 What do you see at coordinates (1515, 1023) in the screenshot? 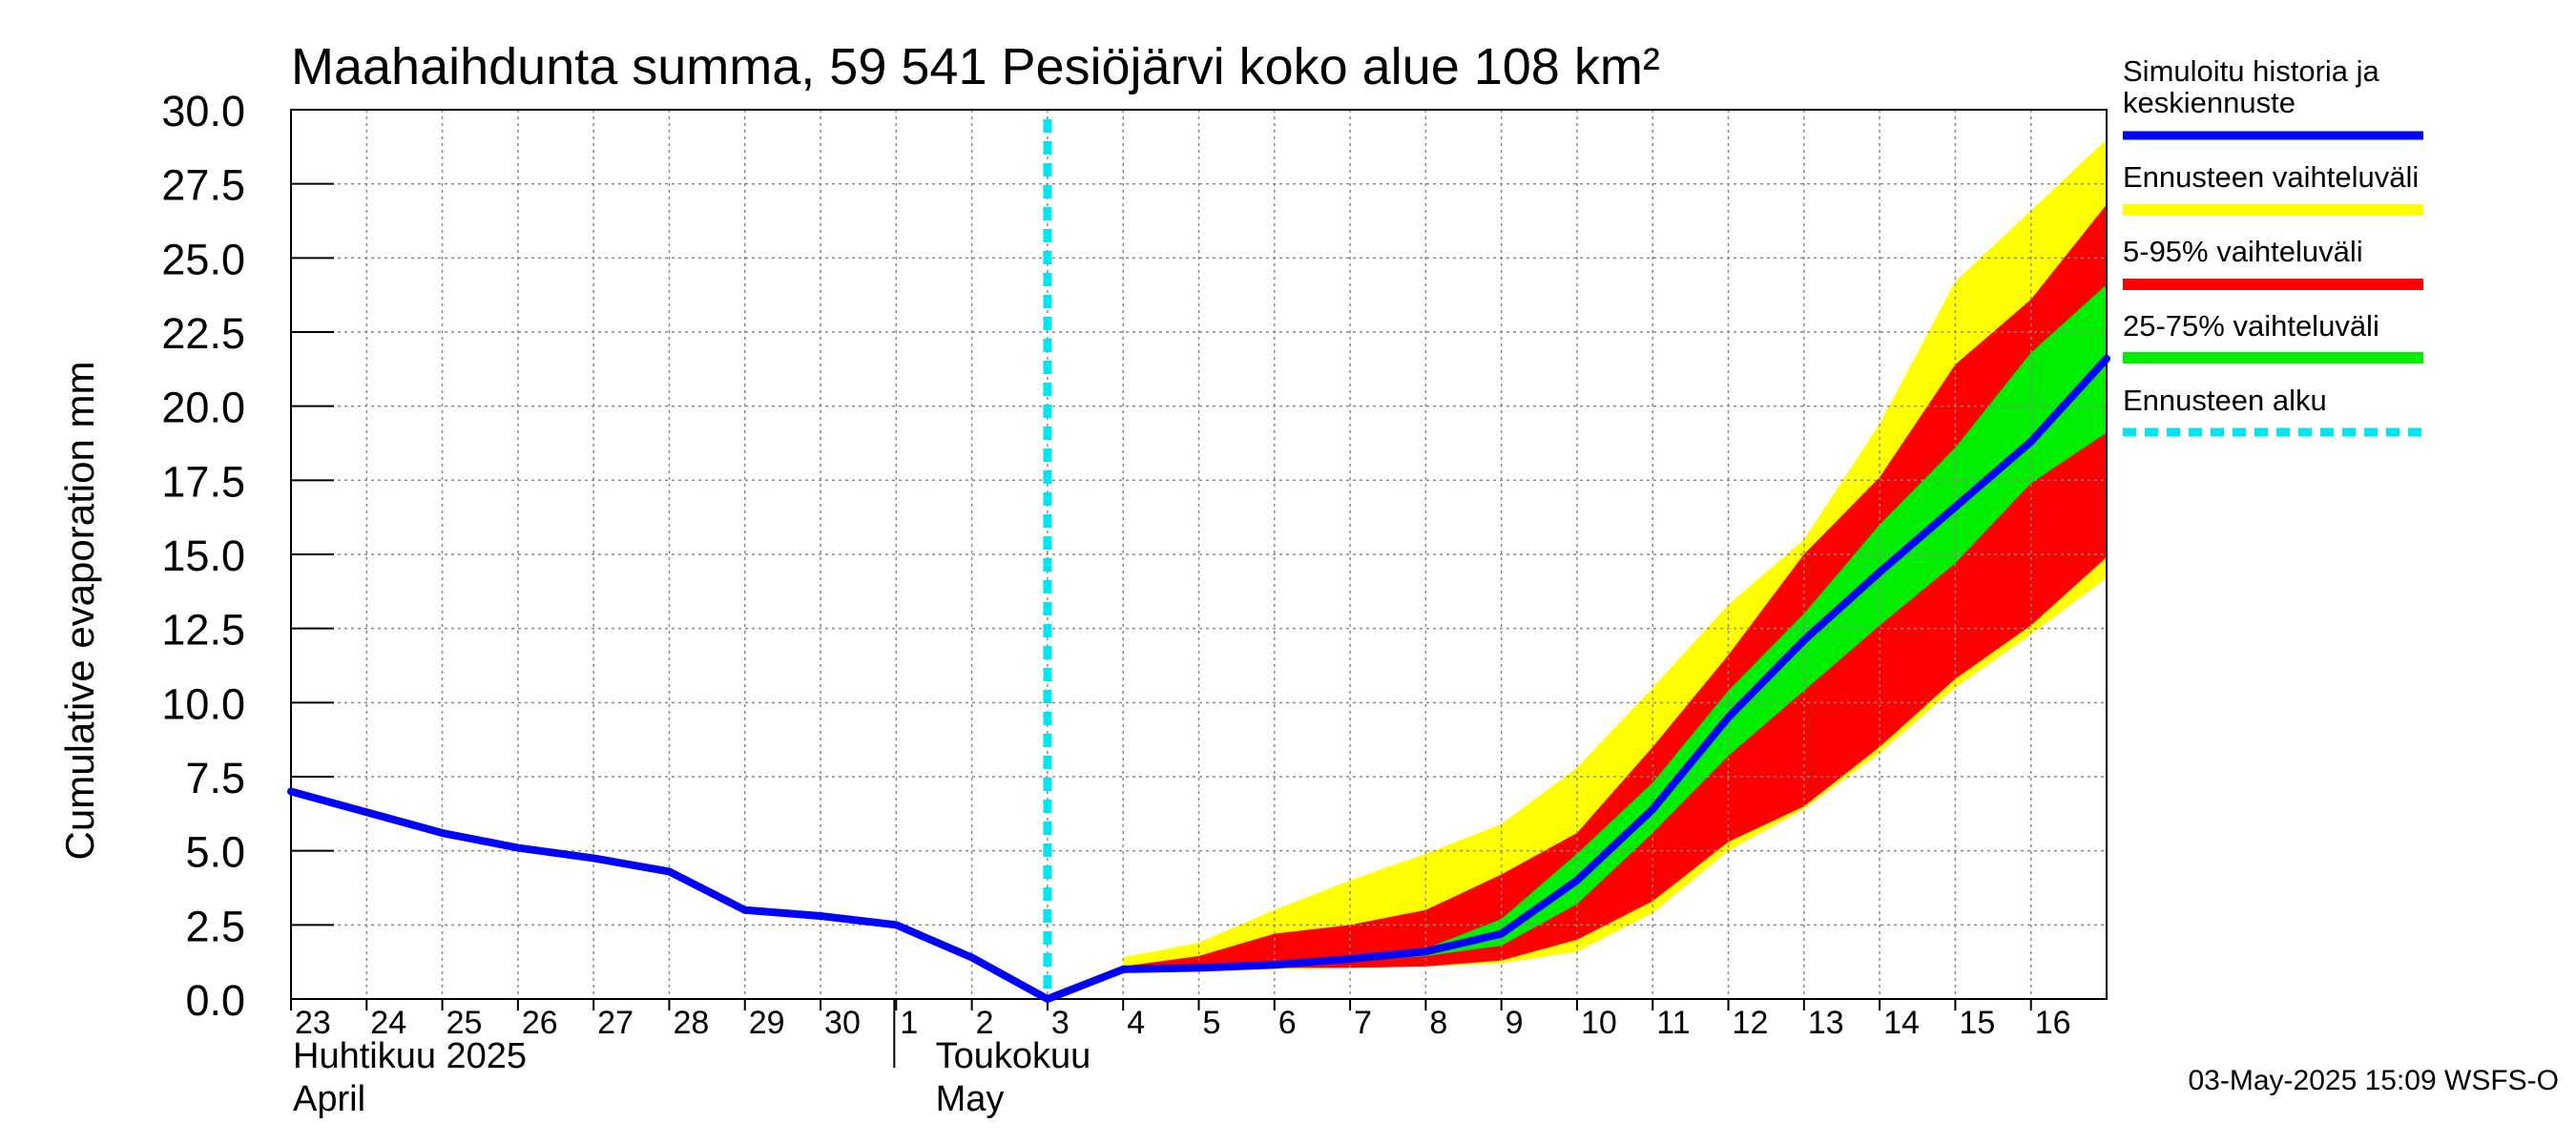
I see `x-tick-label: 9` at bounding box center [1515, 1023].